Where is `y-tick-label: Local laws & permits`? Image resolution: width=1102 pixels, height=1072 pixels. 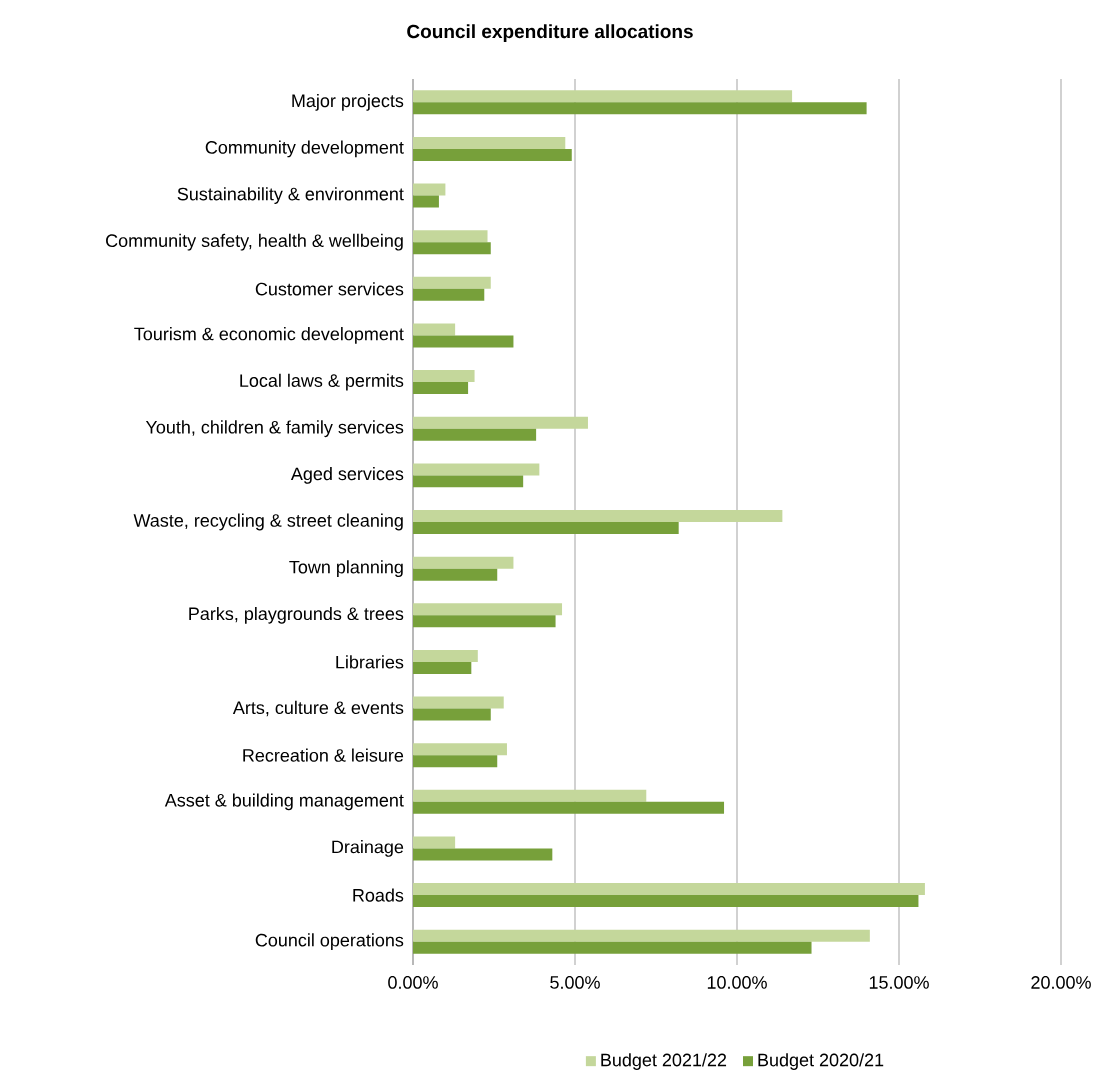
y-tick-label: Local laws & permits is located at coordinates (322, 382).